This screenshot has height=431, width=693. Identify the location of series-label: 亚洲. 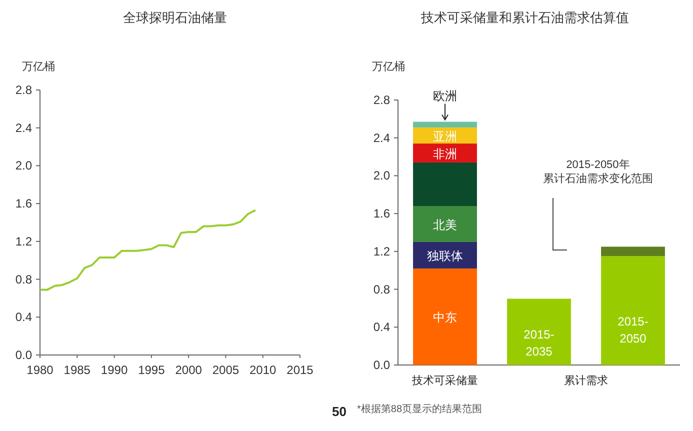
(445, 136).